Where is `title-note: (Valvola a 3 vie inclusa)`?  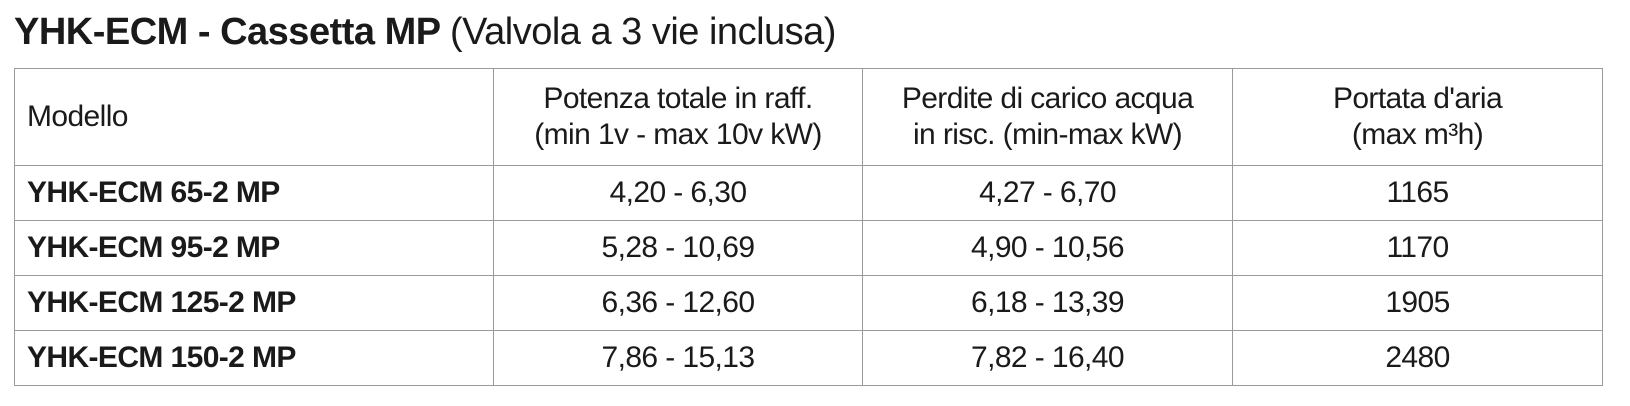
title-note: (Valvola a 3 vie inclusa) is located at coordinates (642, 32).